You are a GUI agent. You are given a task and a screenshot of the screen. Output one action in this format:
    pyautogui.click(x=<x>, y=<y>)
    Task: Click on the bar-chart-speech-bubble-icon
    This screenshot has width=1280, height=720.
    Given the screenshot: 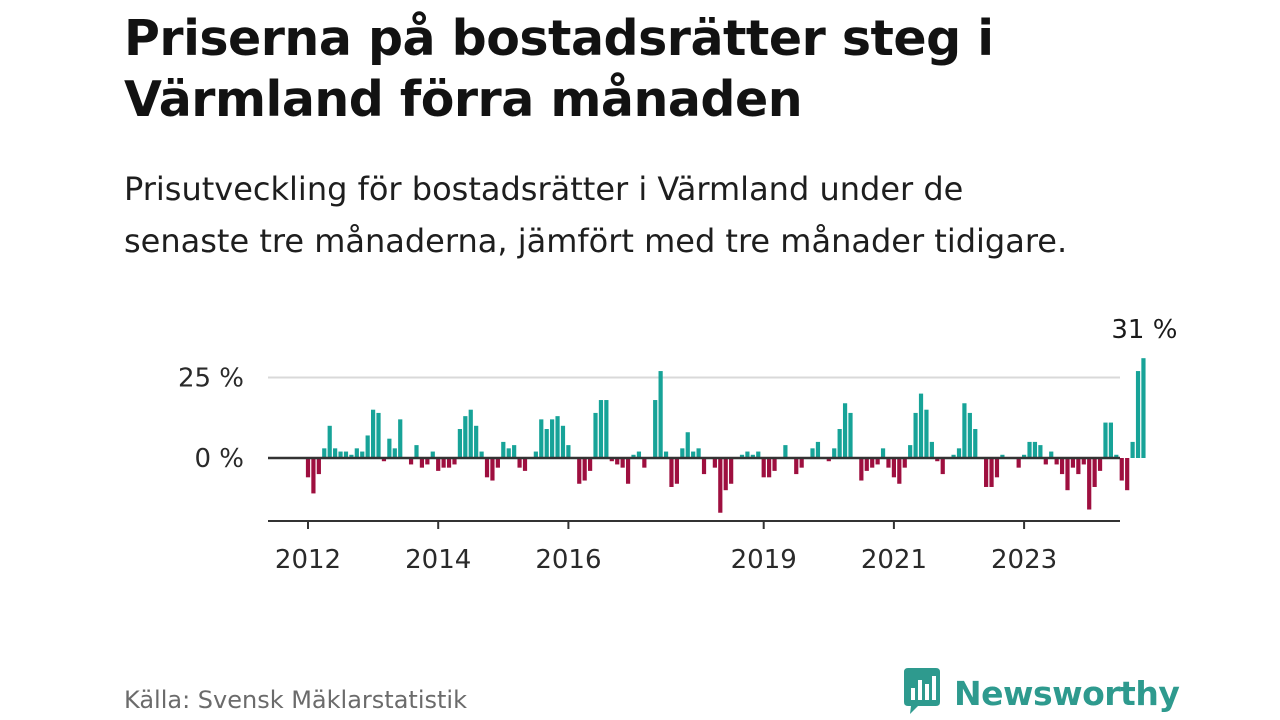 What is the action you would take?
    pyautogui.click(x=922, y=693)
    